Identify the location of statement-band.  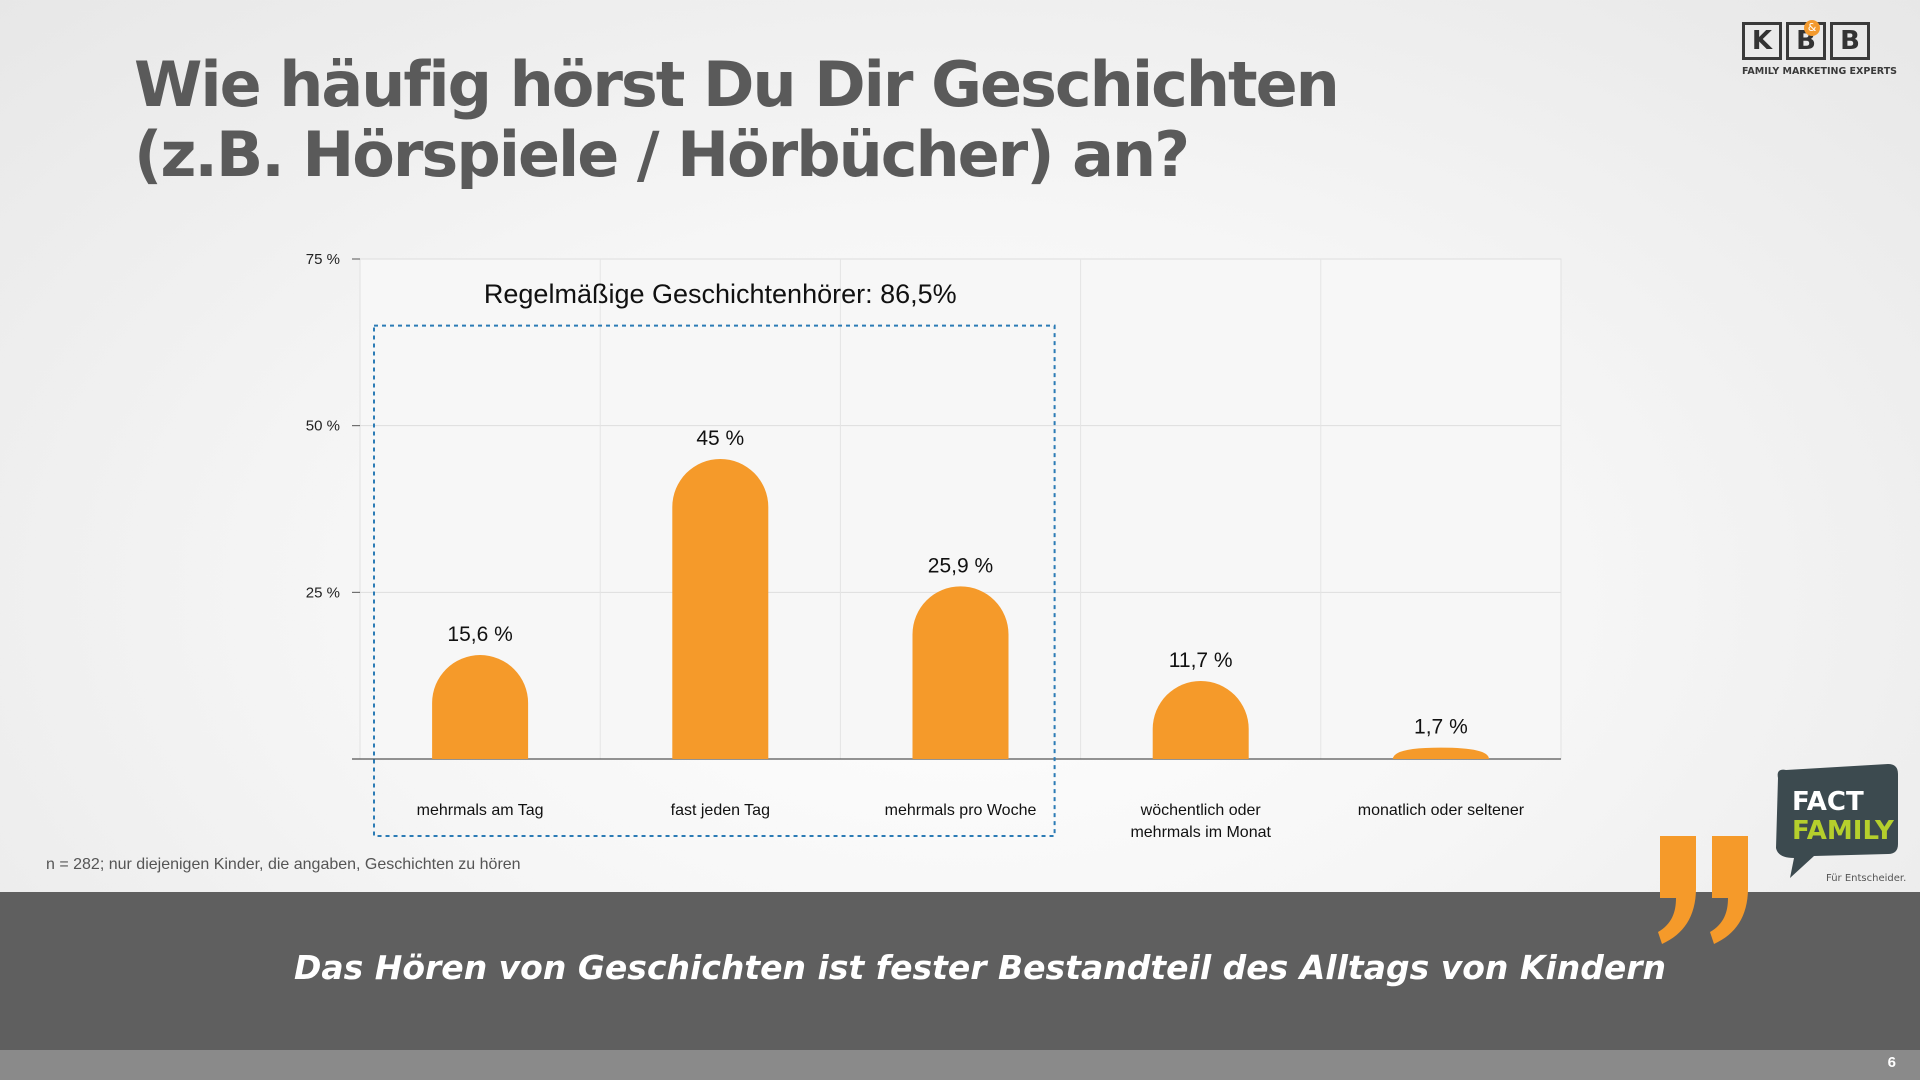
(960, 971).